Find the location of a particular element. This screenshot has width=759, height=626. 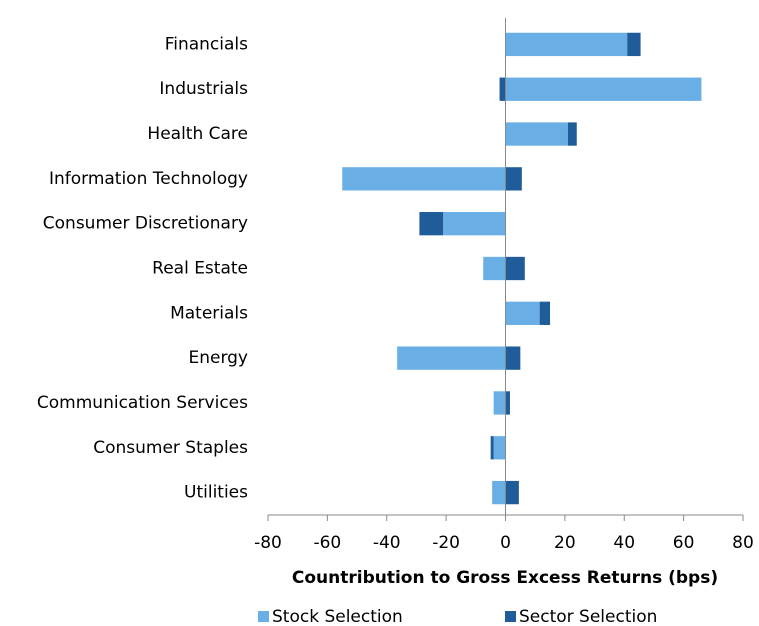

x-tick-label: 20 is located at coordinates (565, 543).